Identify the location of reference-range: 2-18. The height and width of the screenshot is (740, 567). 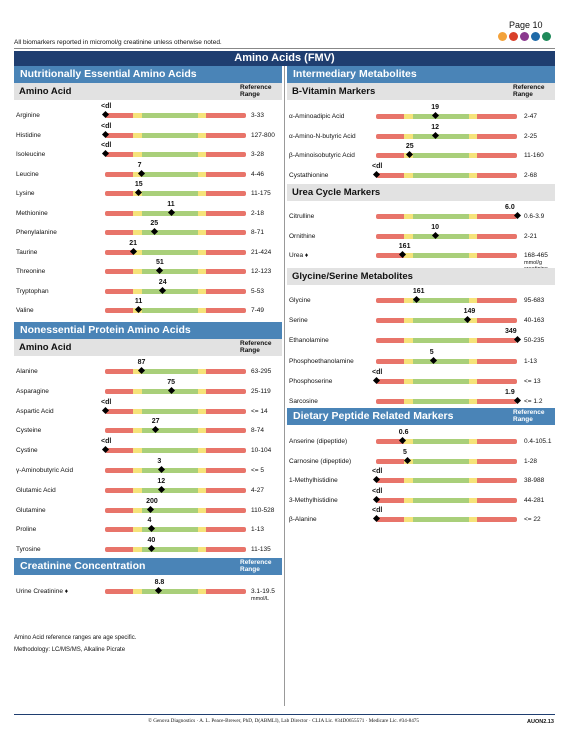
(258, 213).